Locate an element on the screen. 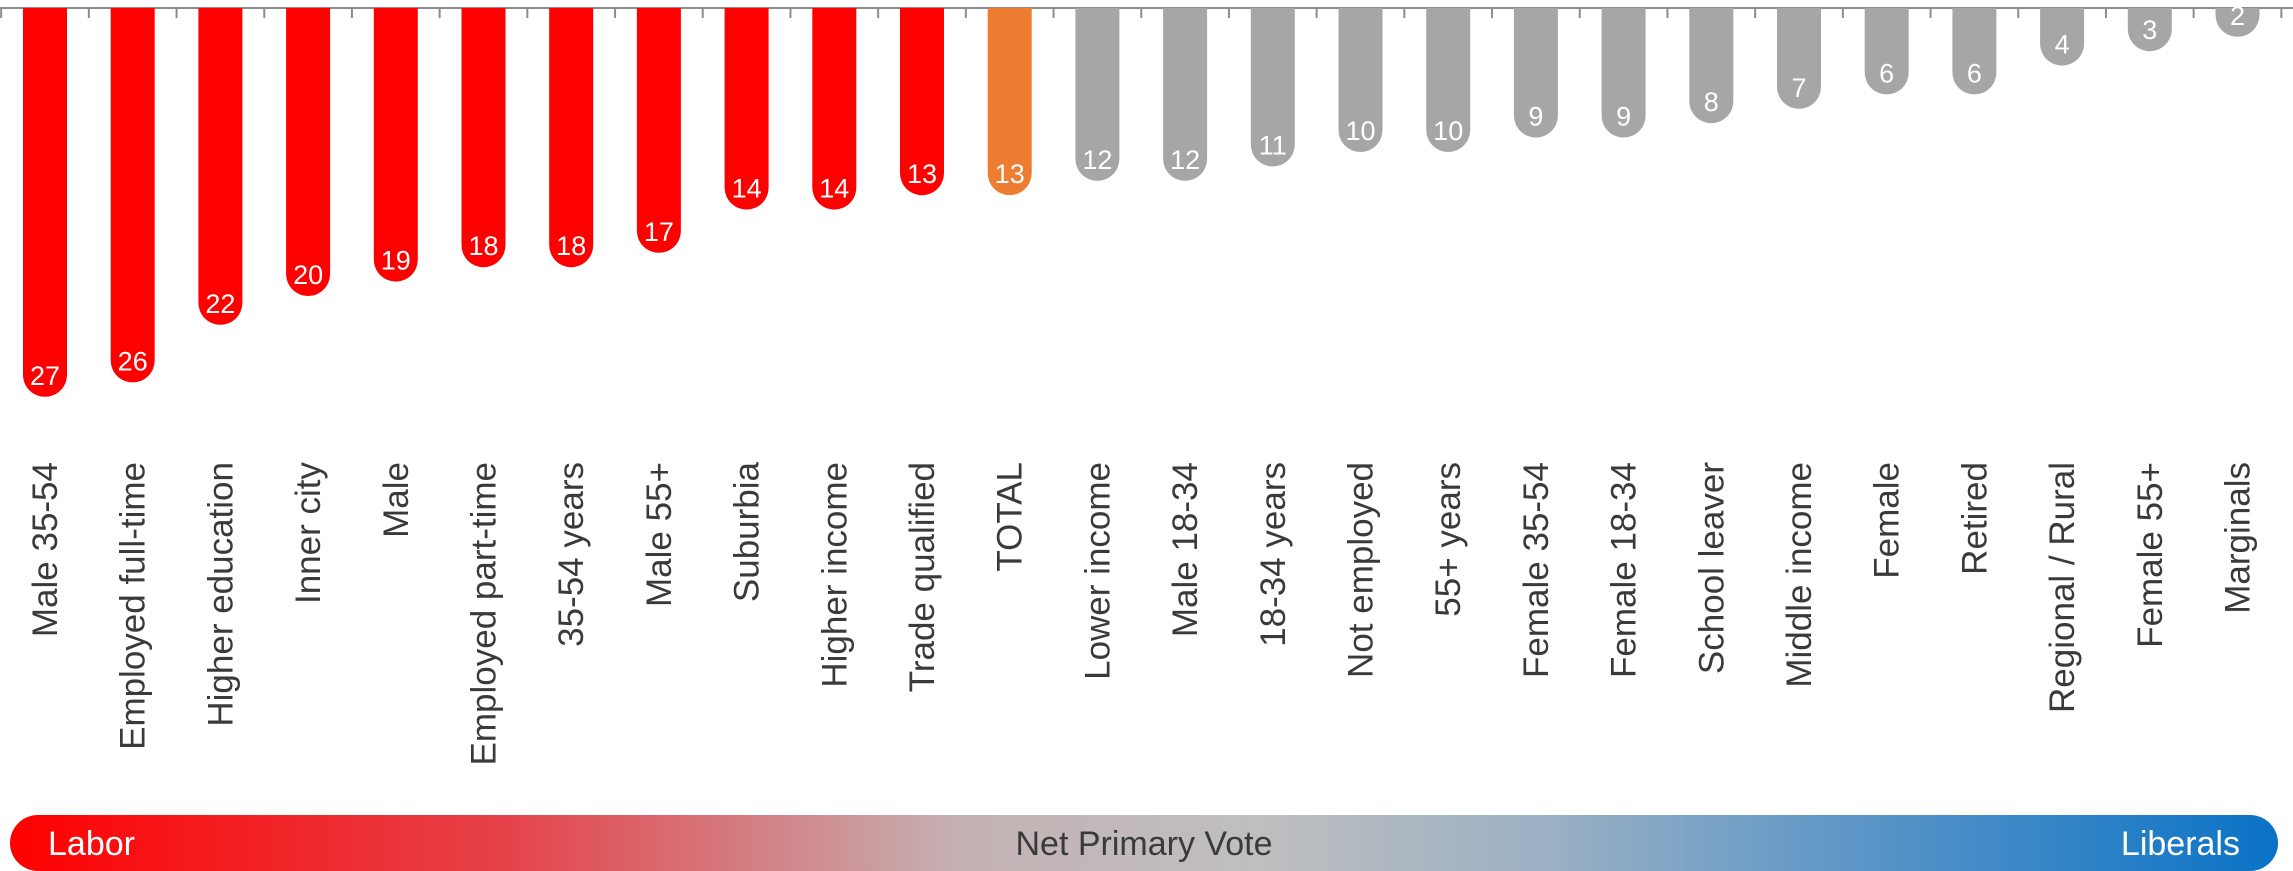  bar-value-label: 8 is located at coordinates (1711, 102).